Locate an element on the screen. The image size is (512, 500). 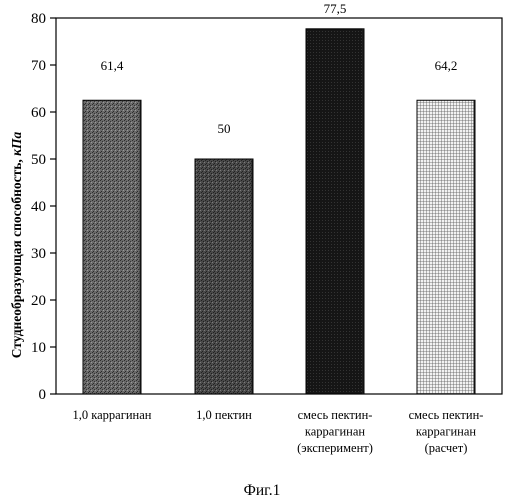
y-tick-label: 20 is located at coordinates (38, 301).